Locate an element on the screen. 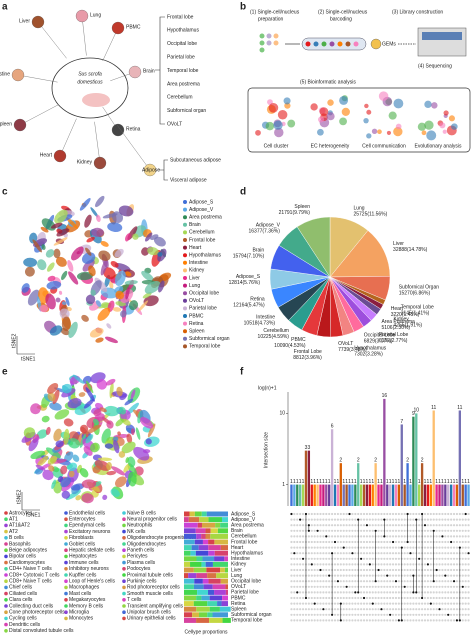 The image size is (474, 639). legend-label: Memory B cells is located at coordinates (86, 606).